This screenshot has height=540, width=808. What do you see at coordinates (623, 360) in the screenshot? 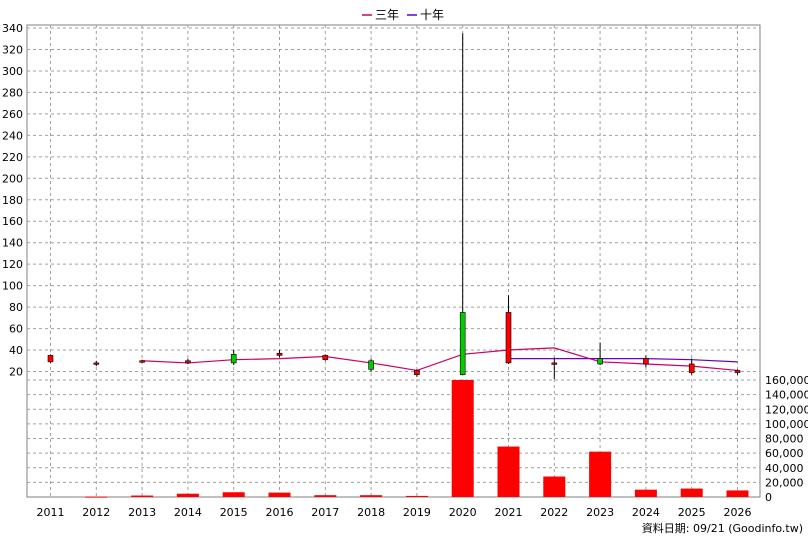
I see `ma10-line` at bounding box center [623, 360].